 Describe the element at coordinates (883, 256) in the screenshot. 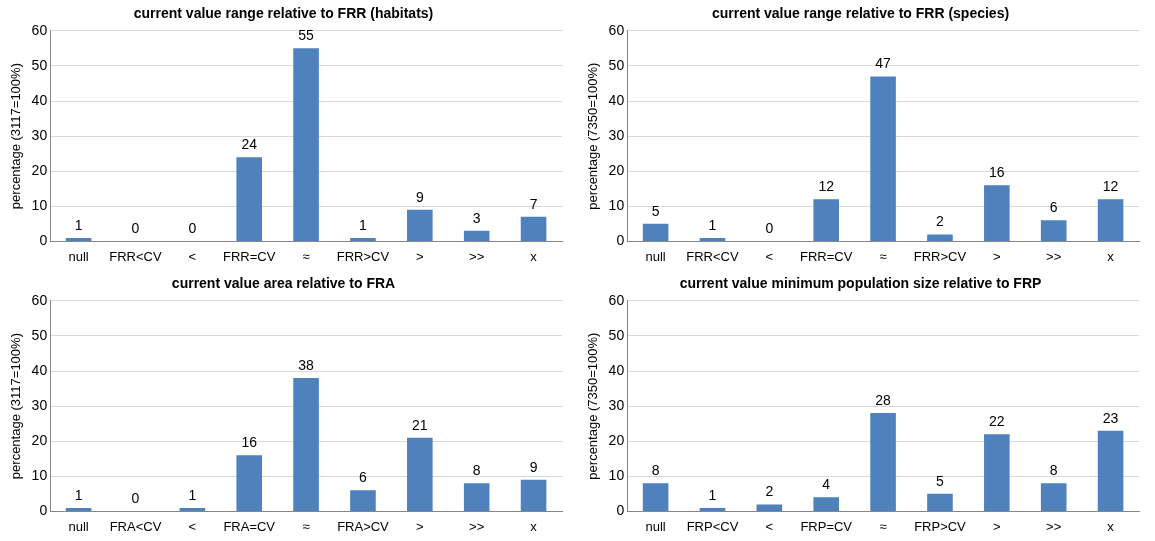

I see `x-tick-label: ≈` at that location.